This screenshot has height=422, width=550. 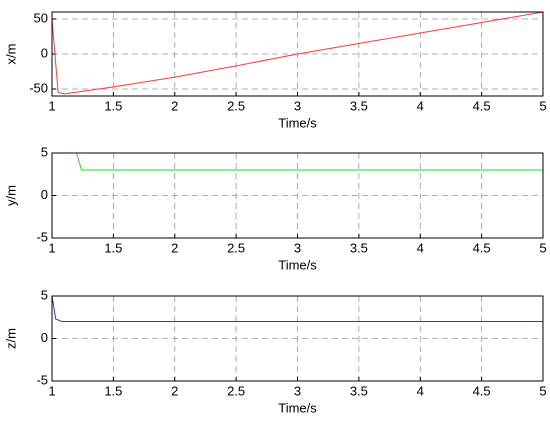 I want to click on y-tick-label: -50, so click(x=38, y=87).